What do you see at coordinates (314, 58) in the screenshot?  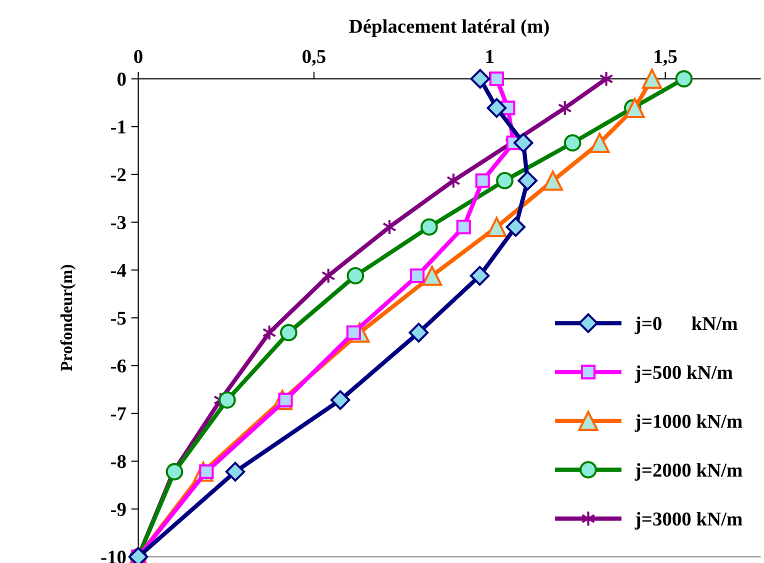 I see `x-tick-label: 0,5` at bounding box center [314, 58].